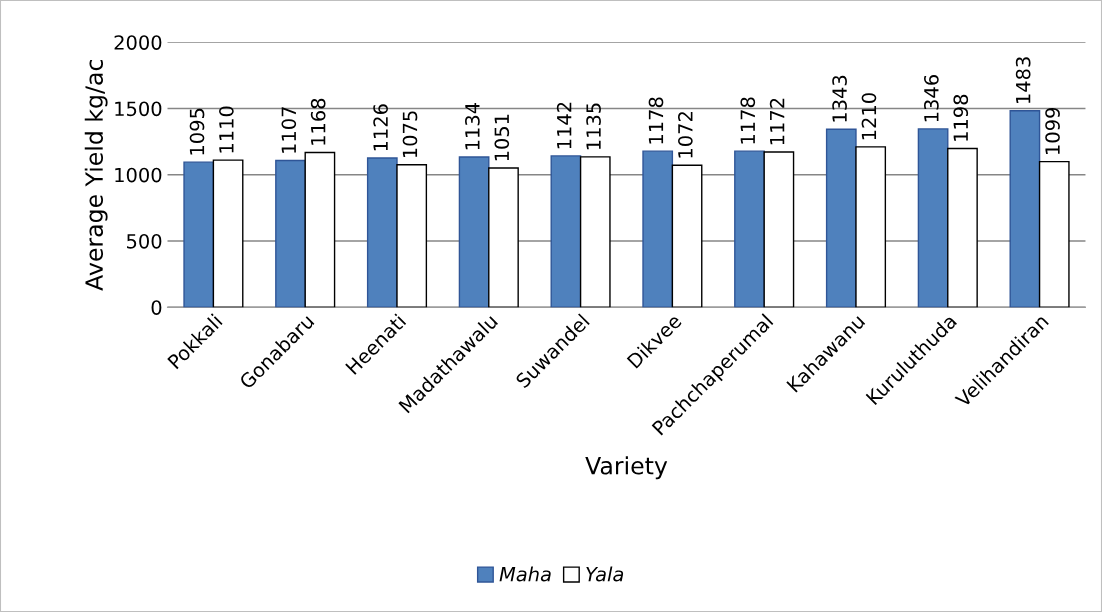 Image resolution: width=1102 pixels, height=612 pixels. Describe the element at coordinates (777, 121) in the screenshot. I see `data-label: 1172` at that location.